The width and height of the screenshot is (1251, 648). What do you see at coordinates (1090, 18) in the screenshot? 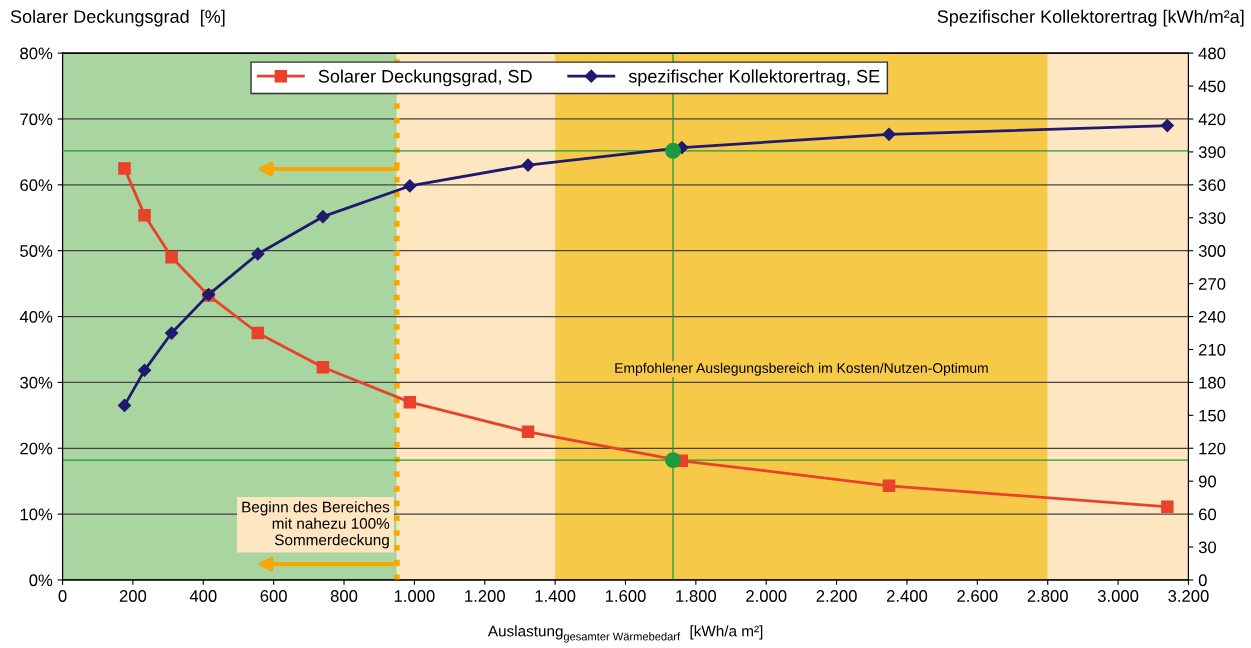
I see `y2-axis-title: Spezifischer Kollektorertrag [kWh/m²a]` at bounding box center [1090, 18].